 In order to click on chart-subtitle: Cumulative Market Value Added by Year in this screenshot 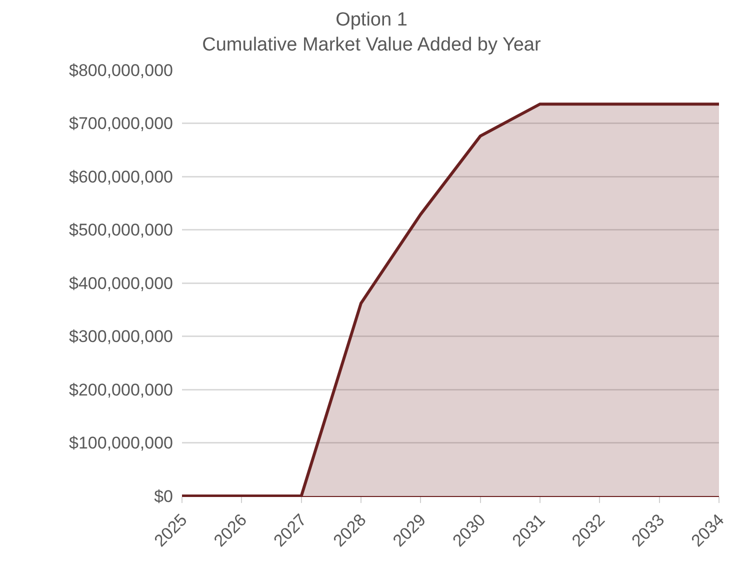, I will do `click(372, 45)`.